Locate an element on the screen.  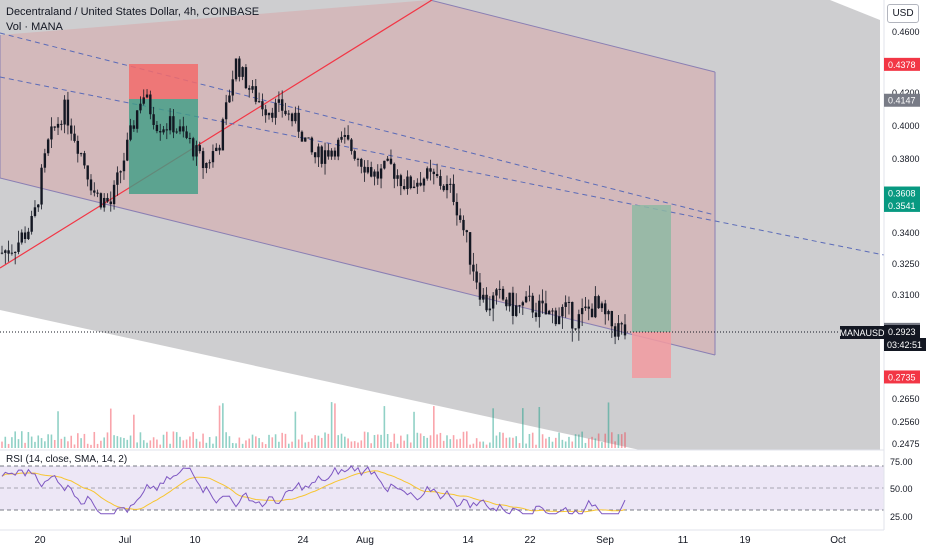
short-stop-zone is located at coordinates (651, 355).